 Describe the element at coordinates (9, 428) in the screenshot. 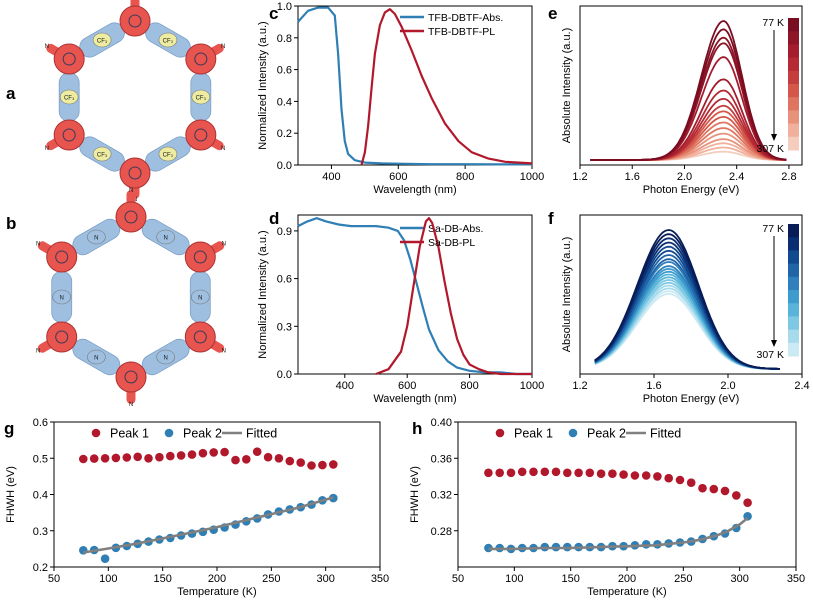

I see `panel-label-g: g` at that location.